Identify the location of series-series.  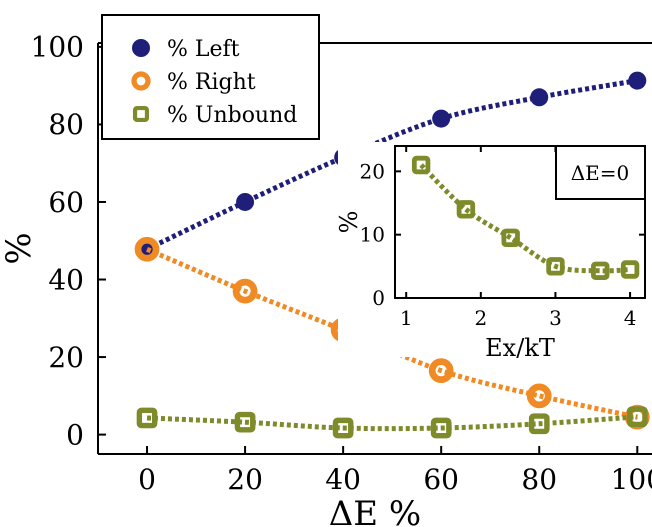
(525, 217).